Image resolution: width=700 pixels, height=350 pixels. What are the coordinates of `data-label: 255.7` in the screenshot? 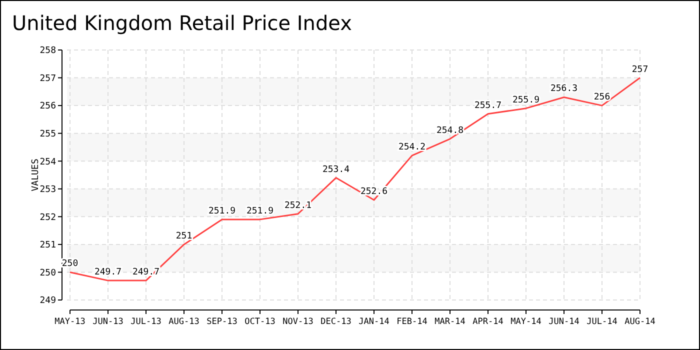 It's located at (488, 105).